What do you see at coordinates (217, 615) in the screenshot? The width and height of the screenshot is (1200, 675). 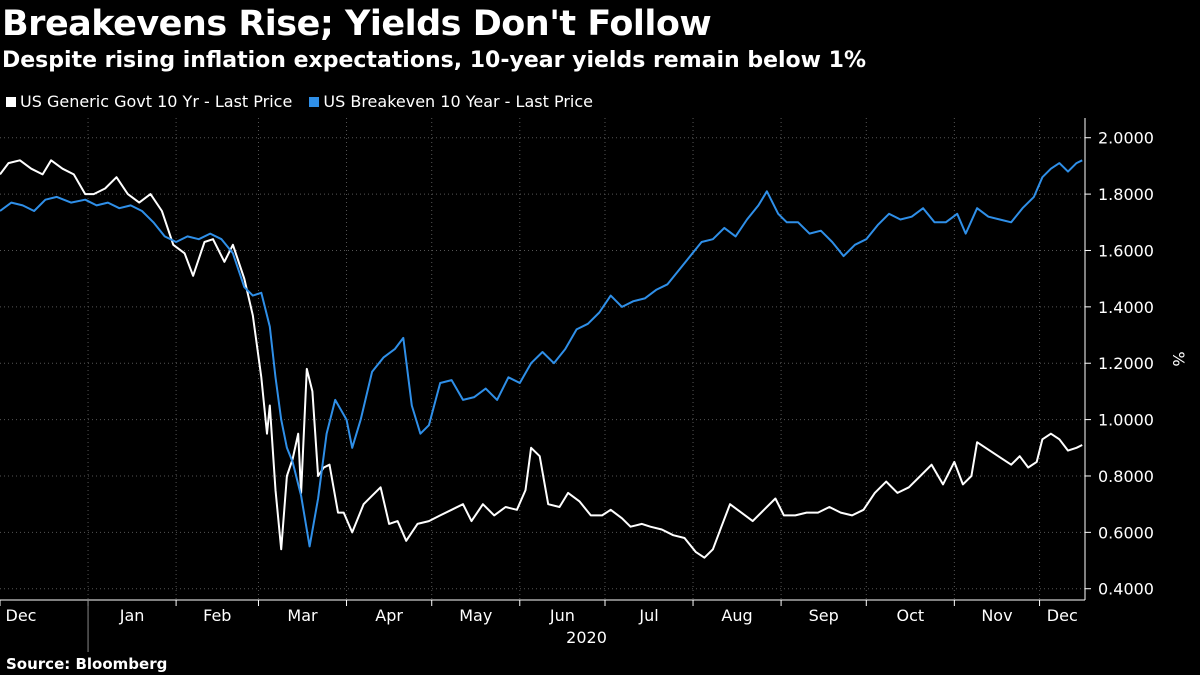 I see `x-tick-label: Feb` at bounding box center [217, 615].